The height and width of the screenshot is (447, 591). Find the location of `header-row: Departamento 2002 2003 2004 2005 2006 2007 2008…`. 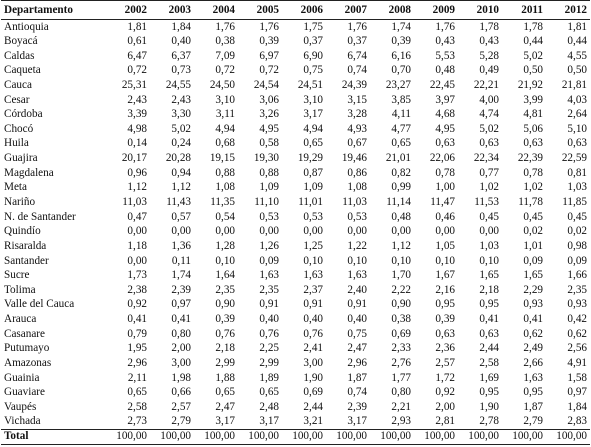

header-row: Departamento 2002 2003 2004 2005 2006 2007 2008… is located at coordinates (295, 10).